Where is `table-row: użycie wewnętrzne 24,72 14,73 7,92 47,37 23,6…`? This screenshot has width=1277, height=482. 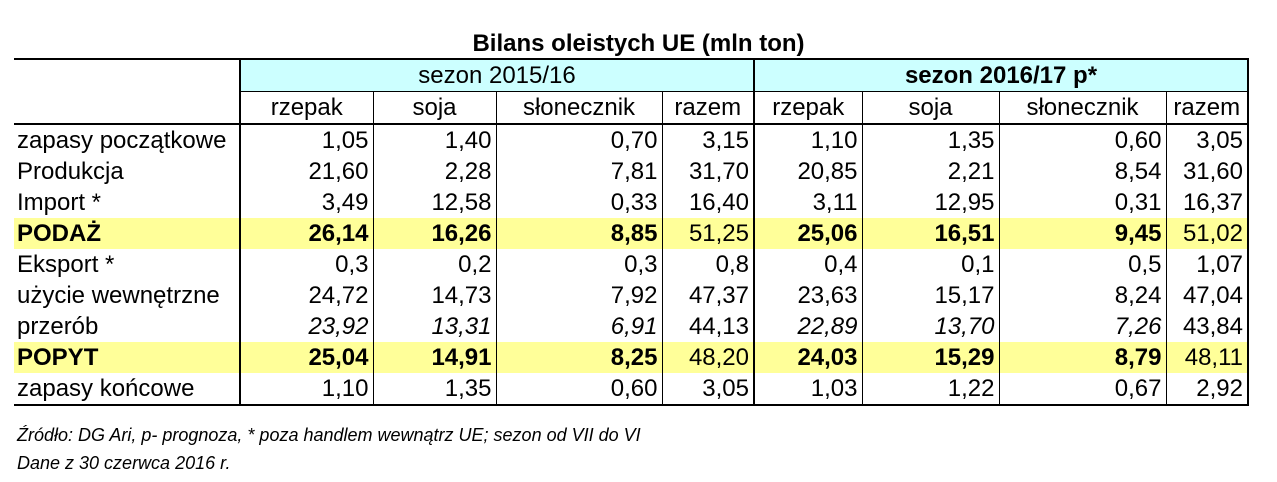 table-row: użycie wewnętrzne 24,72 14,73 7,92 47,37 23,6… is located at coordinates (631, 295).